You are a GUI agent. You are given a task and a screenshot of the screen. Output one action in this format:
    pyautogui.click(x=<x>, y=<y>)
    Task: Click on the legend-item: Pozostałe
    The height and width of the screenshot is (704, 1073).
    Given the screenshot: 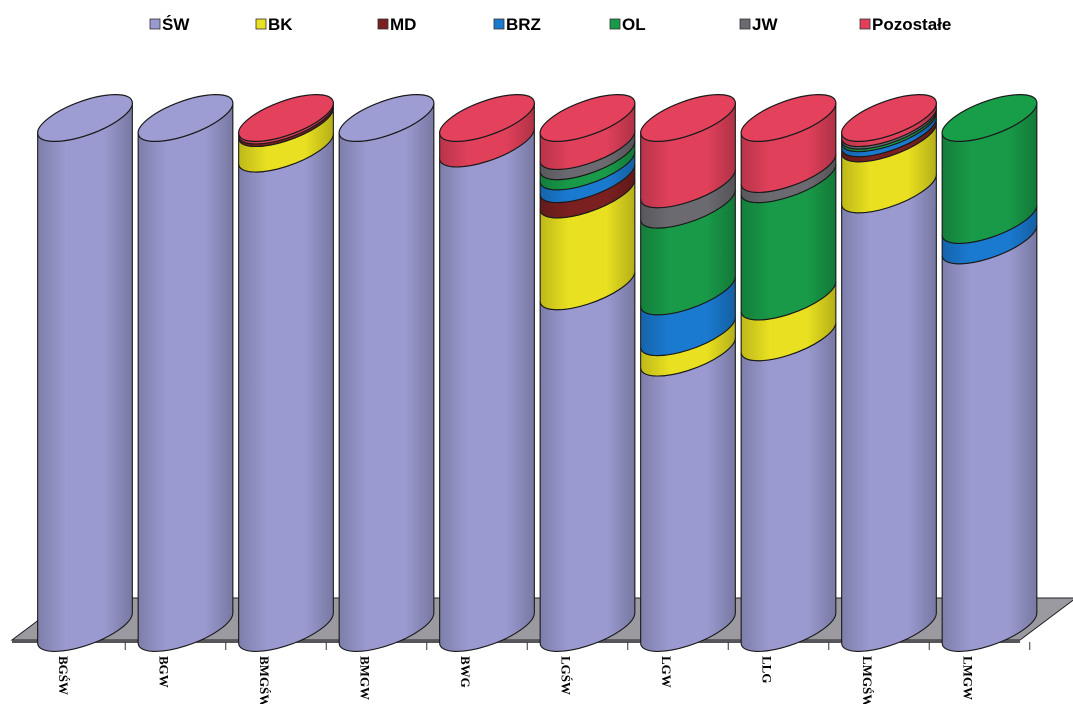 What is the action you would take?
    pyautogui.click(x=905, y=24)
    